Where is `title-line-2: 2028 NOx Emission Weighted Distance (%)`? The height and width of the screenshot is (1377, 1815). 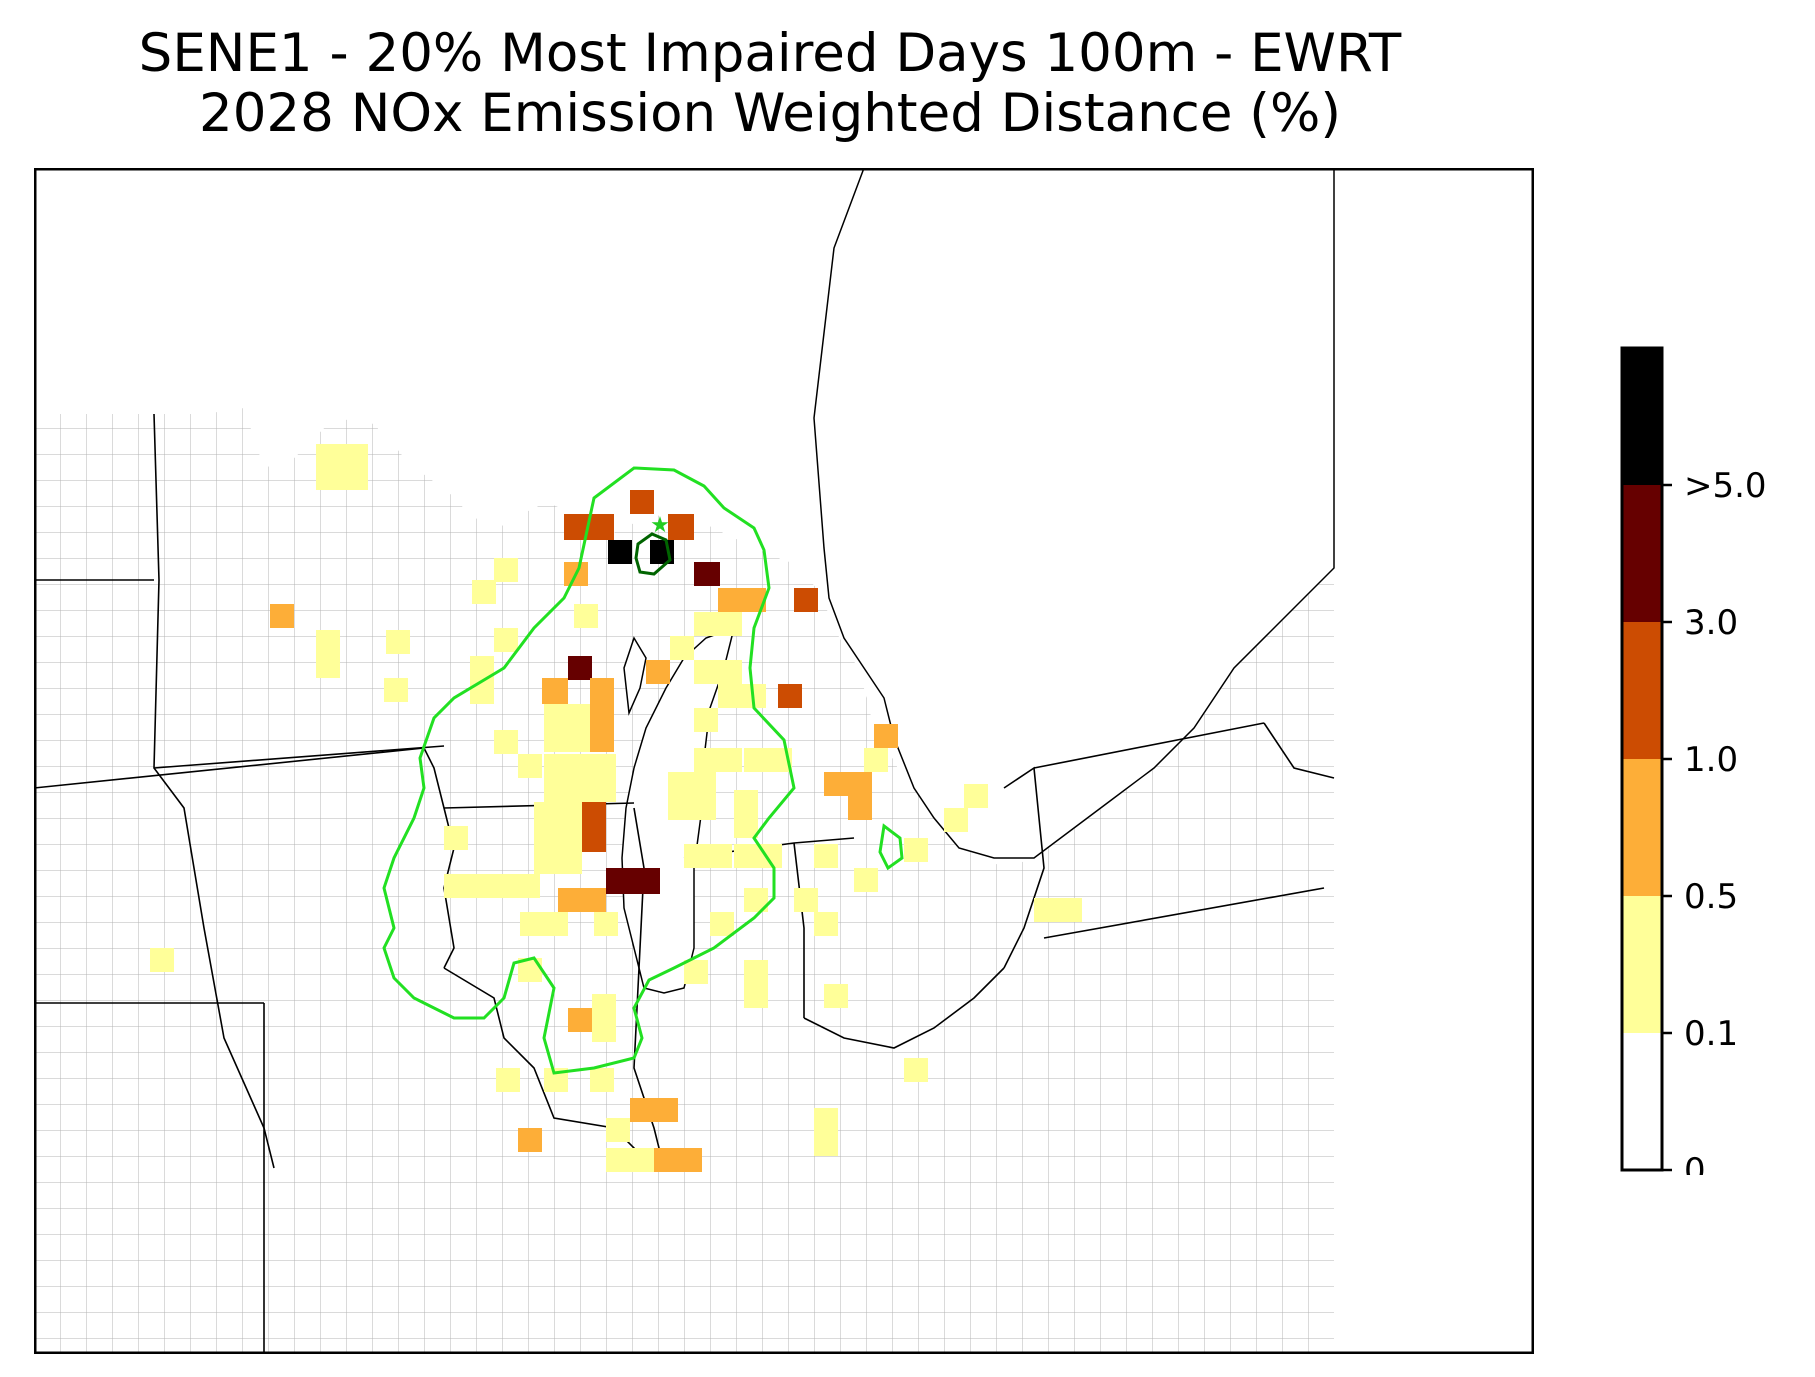 title-line-2: 2028 NOx Emission Weighted Distance (%) is located at coordinates (769, 113).